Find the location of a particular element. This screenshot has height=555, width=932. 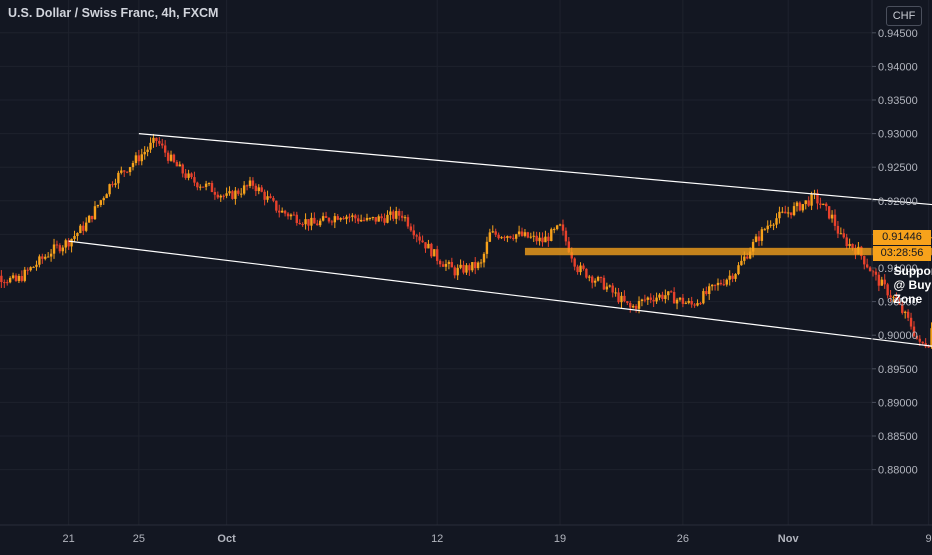

currency-badge: CHF is located at coordinates (904, 16).